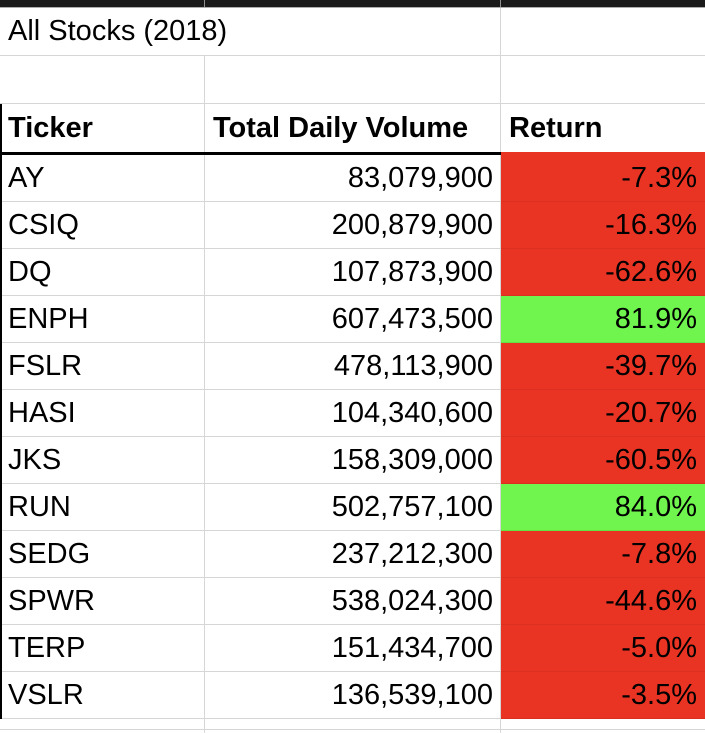 The height and width of the screenshot is (733, 705). I want to click on header-cell-ticker: Ticker, so click(102, 128).